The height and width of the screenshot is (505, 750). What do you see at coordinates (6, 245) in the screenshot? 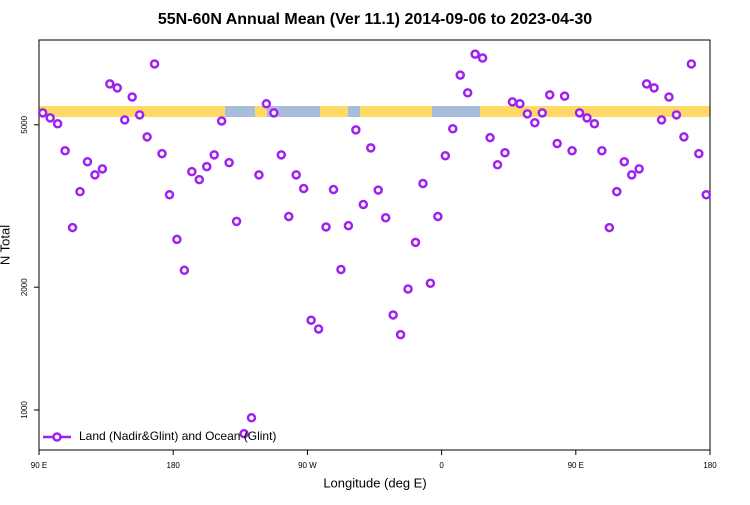
I see `y-axis-label: N Total` at bounding box center [6, 245].